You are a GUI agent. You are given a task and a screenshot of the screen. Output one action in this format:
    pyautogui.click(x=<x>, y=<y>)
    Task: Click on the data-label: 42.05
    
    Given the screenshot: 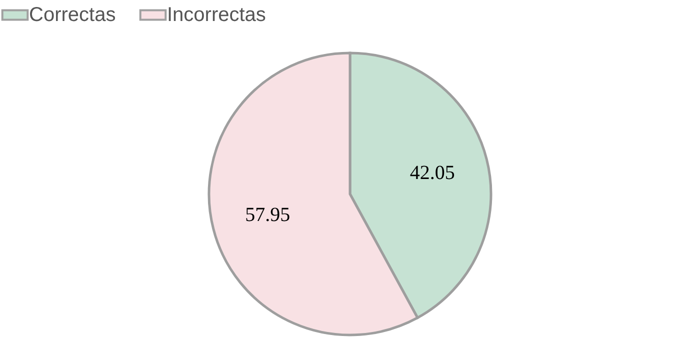 What is the action you would take?
    pyautogui.click(x=432, y=173)
    